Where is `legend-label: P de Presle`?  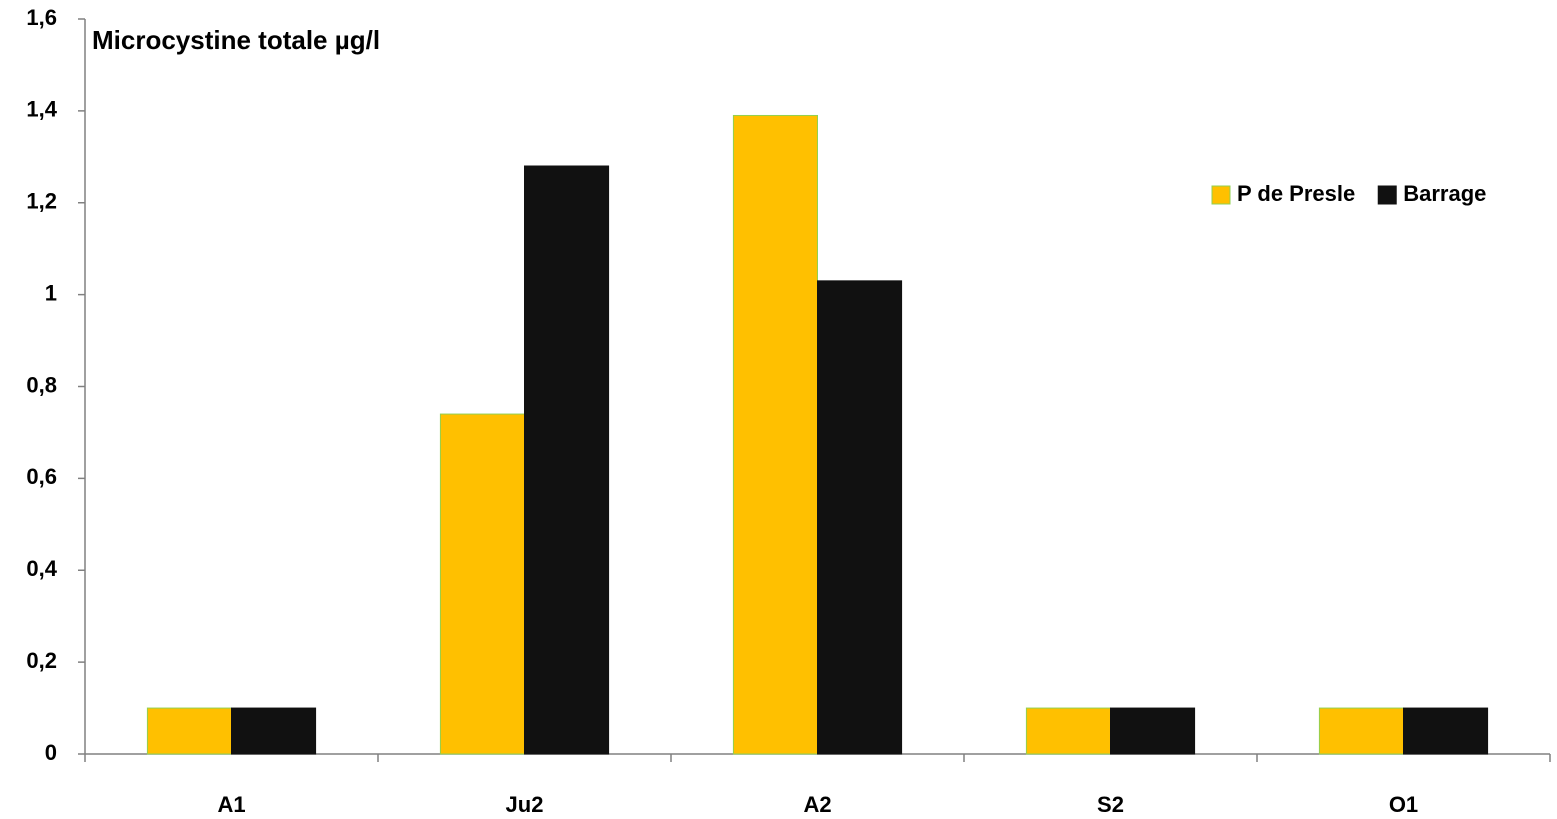
legend-label: P de Presle is located at coordinates (1296, 193).